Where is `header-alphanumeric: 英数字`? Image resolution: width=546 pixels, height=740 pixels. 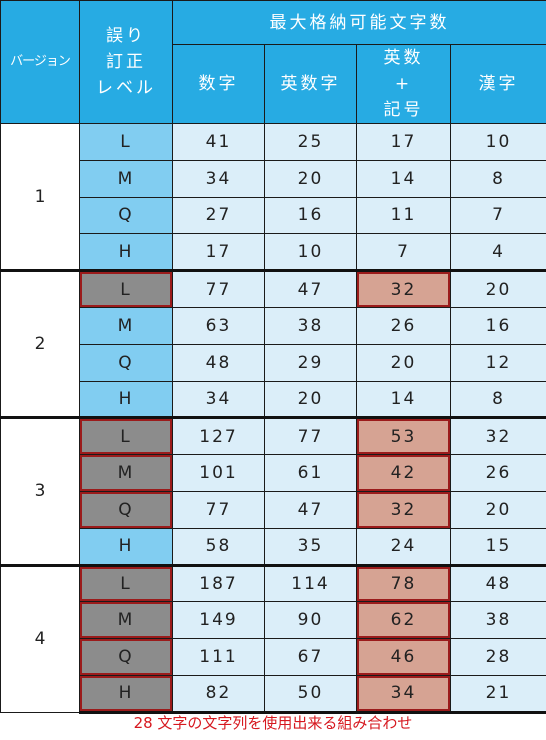 header-alphanumeric: 英数字 is located at coordinates (310, 84).